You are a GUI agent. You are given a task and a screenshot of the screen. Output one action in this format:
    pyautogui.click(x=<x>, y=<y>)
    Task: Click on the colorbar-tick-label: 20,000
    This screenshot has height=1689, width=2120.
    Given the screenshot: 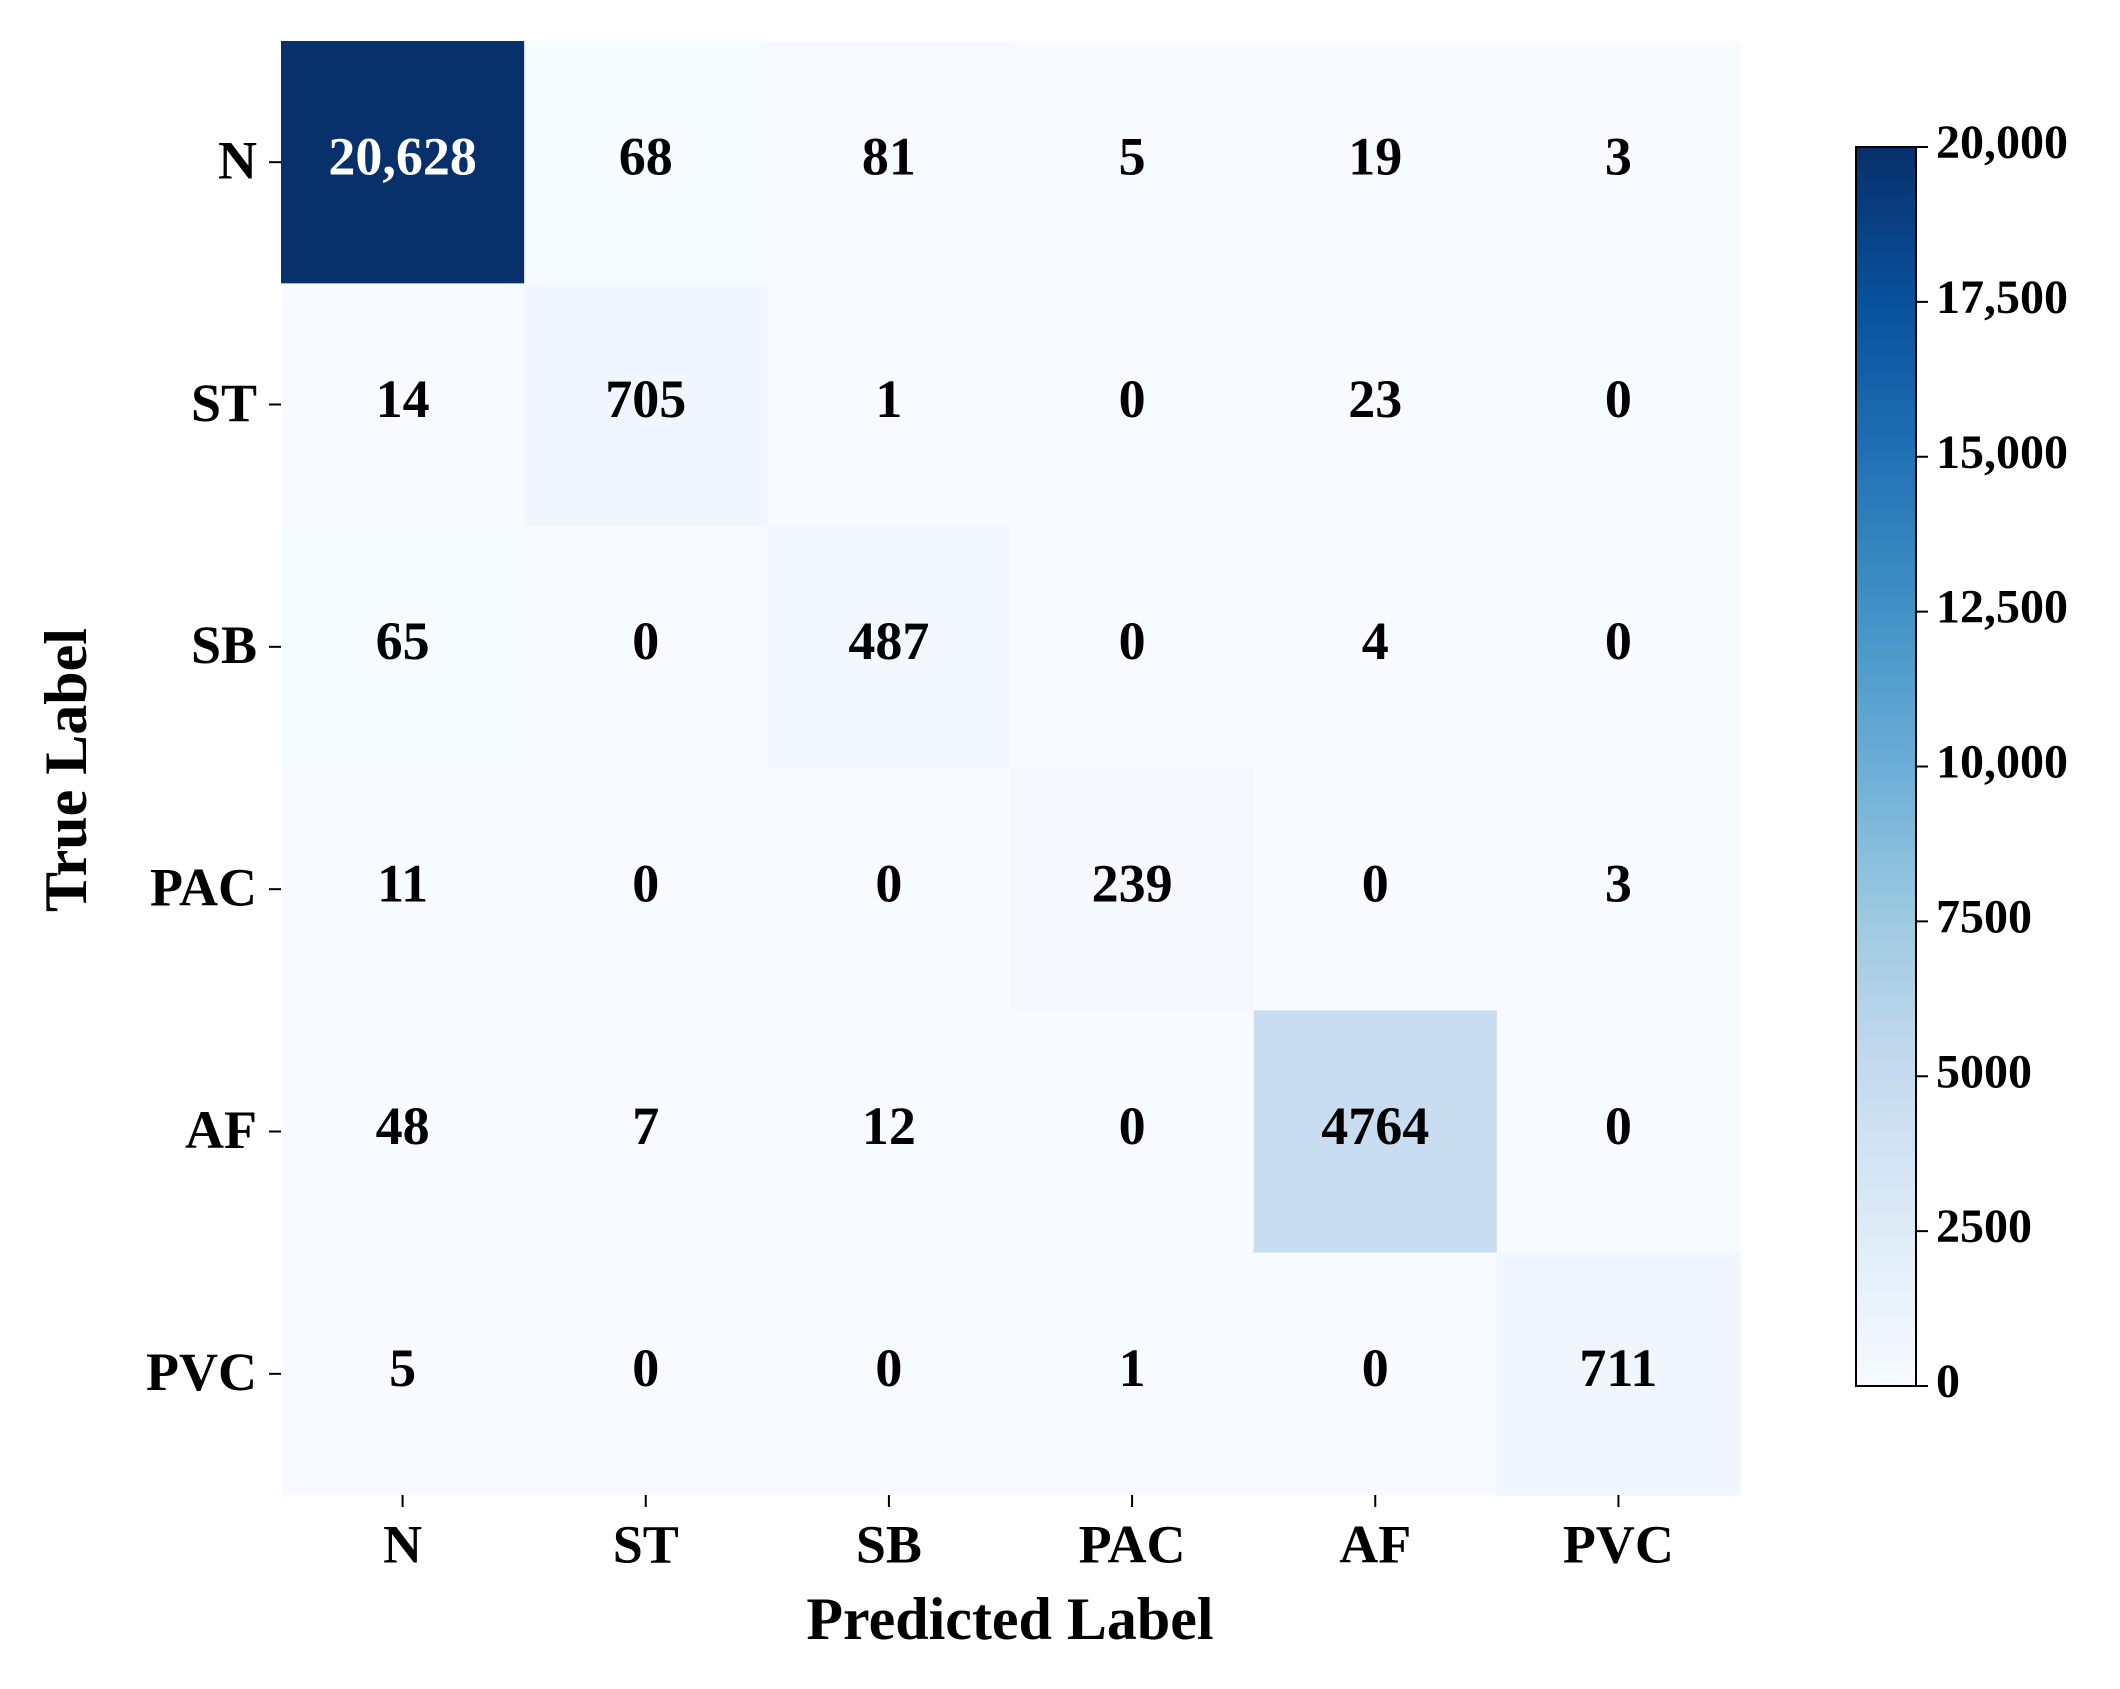 What is the action you would take?
    pyautogui.click(x=2002, y=142)
    